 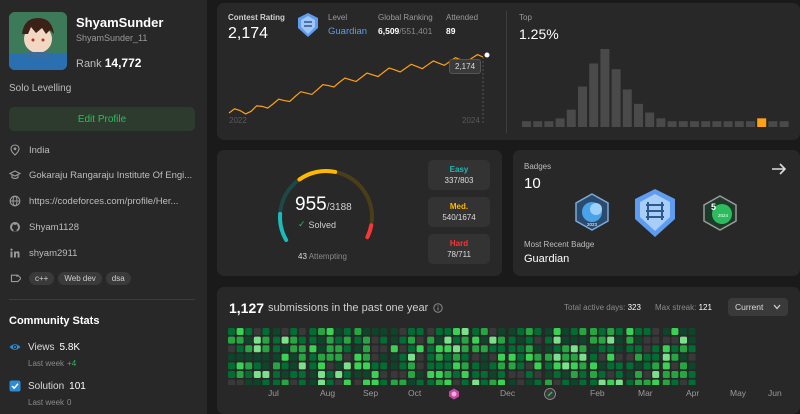 What do you see at coordinates (327, 256) in the screenshot?
I see `attempting-label: Attempting` at bounding box center [327, 256].